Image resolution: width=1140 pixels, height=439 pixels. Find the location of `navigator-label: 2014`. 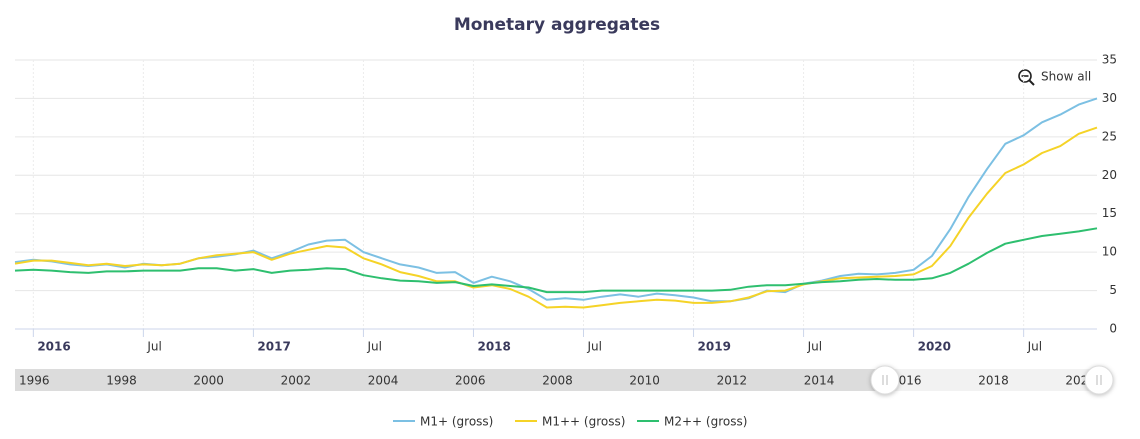

navigator-label: 2014 is located at coordinates (819, 381).